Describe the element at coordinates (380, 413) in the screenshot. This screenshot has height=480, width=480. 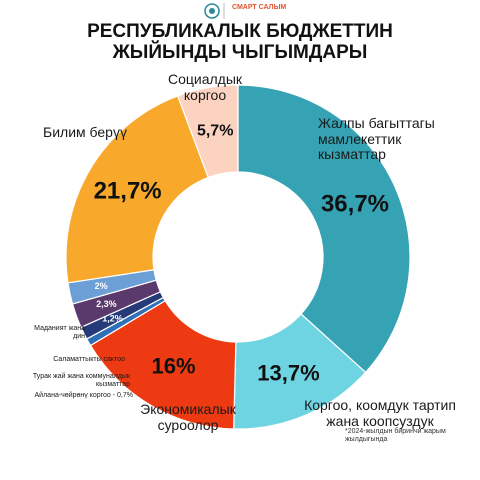
I see `category-label: Коргоо, коомдук тартип жана коопсуздук` at that location.